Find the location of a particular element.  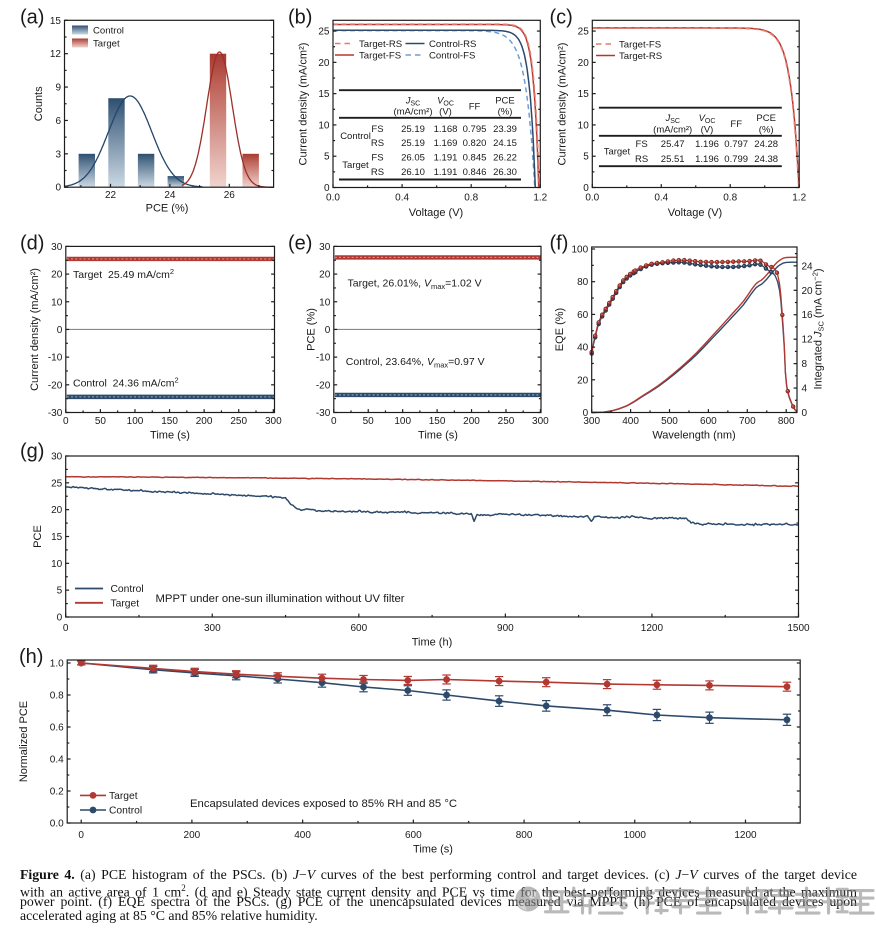

svg-text: 0.2 is located at coordinates (57, 792).